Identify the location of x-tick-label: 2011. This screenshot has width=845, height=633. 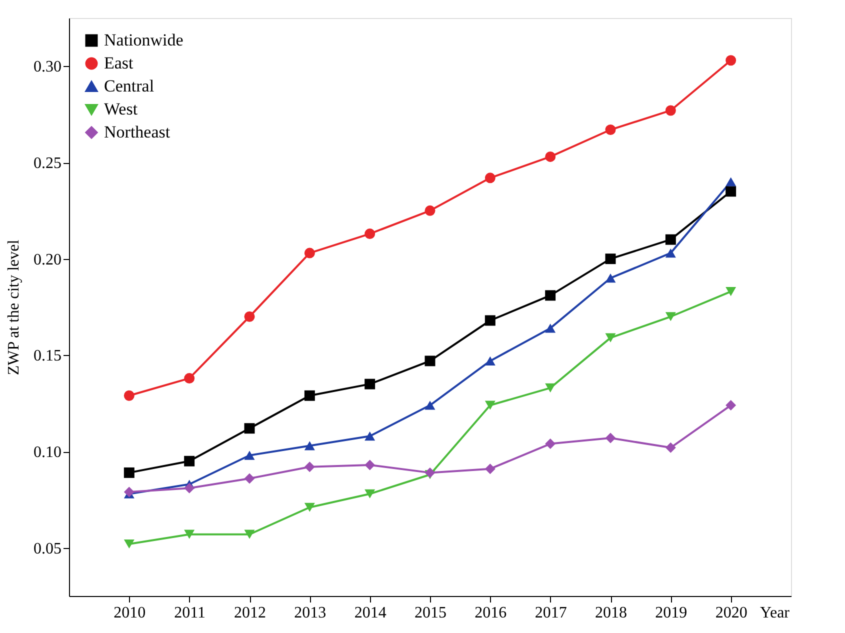
(190, 613).